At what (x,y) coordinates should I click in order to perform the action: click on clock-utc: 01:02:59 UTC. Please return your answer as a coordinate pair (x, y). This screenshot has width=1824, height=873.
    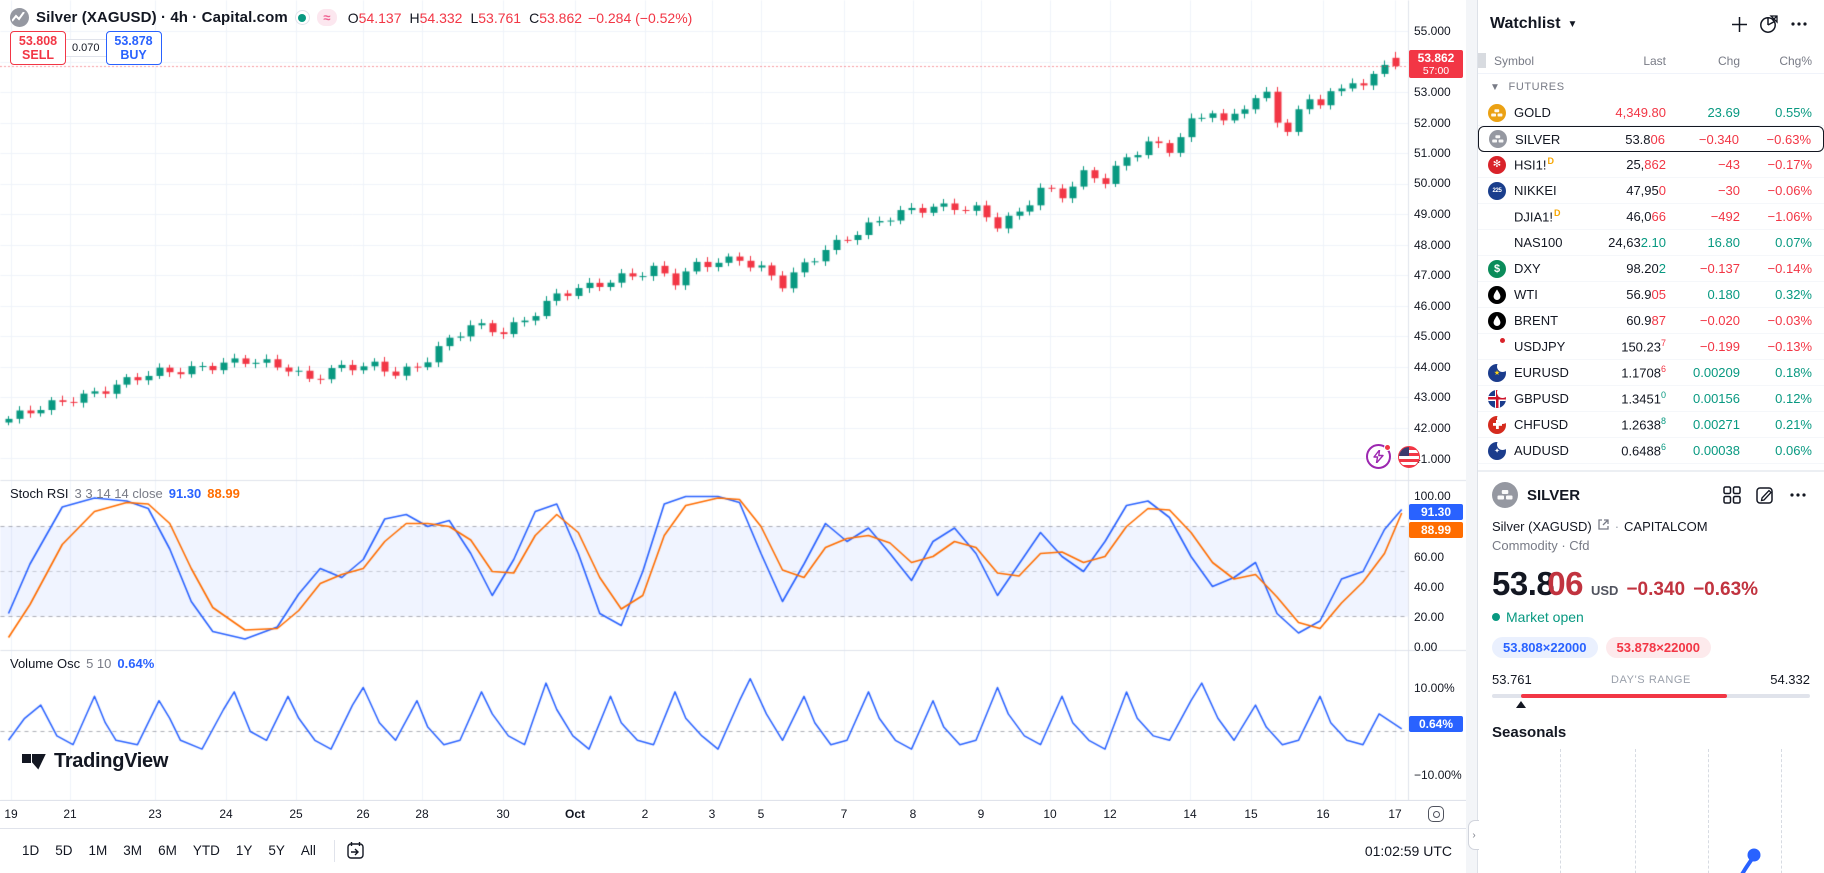
    Looking at the image, I should click on (1408, 851).